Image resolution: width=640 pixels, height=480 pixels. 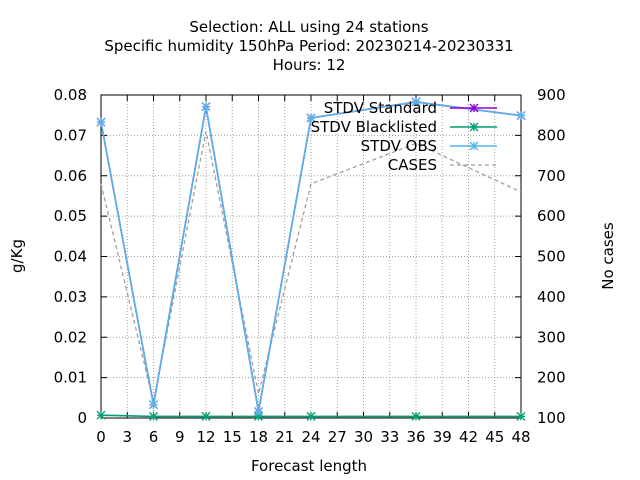 I want to click on y-axis: 0 0.01 0.02 0.03 0.04 0.05 0.06 0.07 0.08, so click(x=80, y=256).